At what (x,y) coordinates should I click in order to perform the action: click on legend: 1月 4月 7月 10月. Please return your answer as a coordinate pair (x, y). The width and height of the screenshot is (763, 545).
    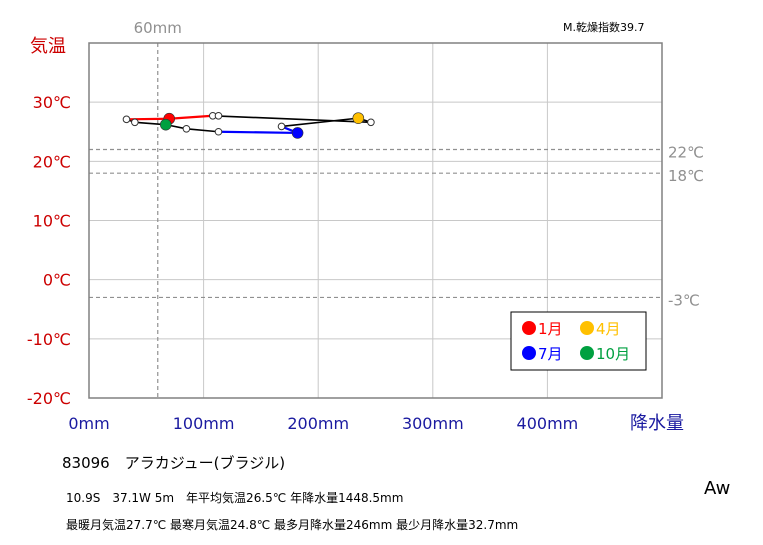
    Looking at the image, I should click on (578, 341).